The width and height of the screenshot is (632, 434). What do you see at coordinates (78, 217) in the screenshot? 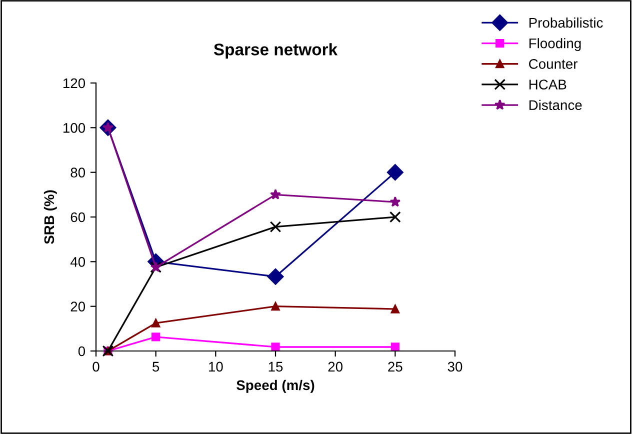
I see `y-tick-label: 60` at bounding box center [78, 217].